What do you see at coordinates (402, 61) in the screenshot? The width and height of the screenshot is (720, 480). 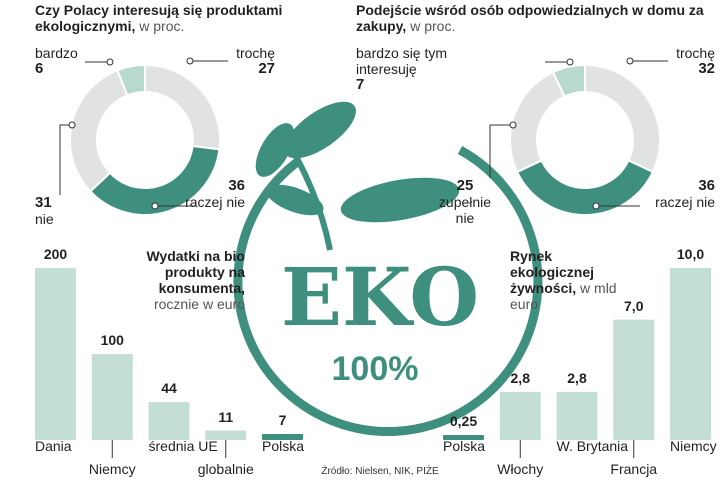 I see `category-label: bardzo się tym interesuję` at bounding box center [402, 61].